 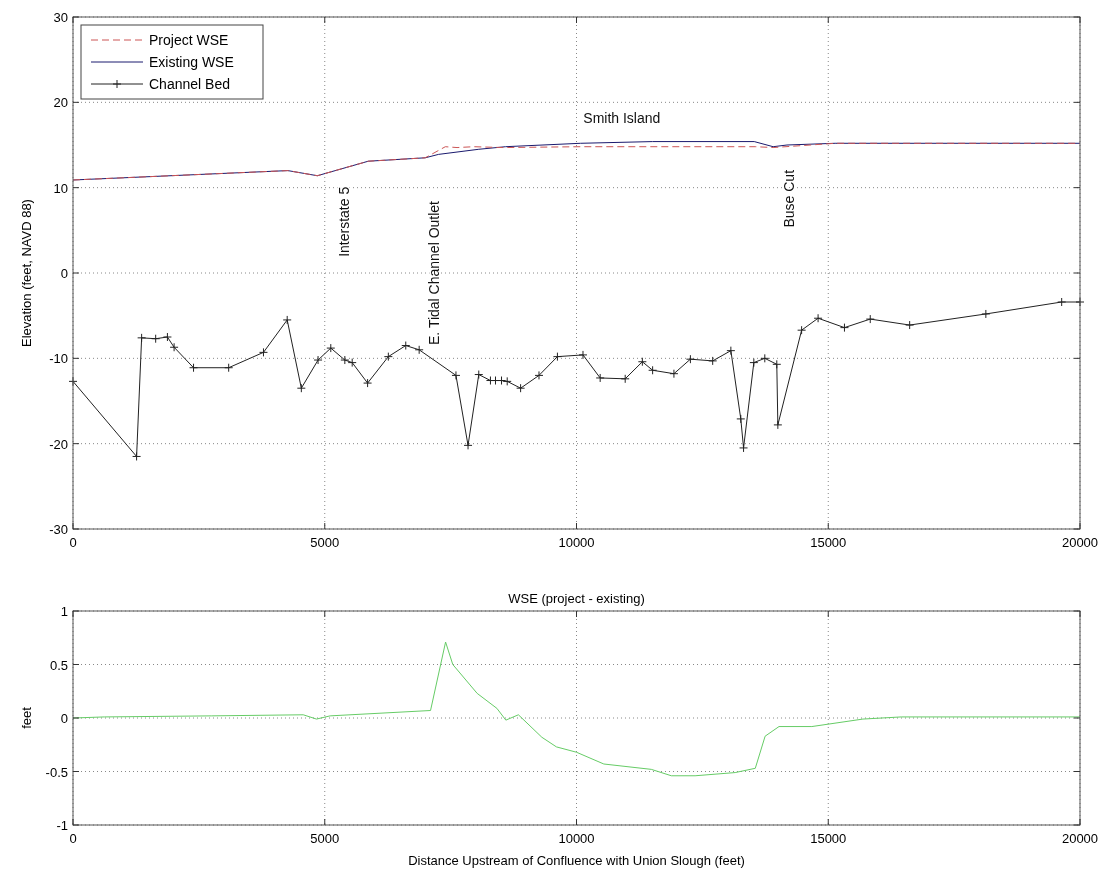 I want to click on legend-label: Channel Bed, so click(x=189, y=84).